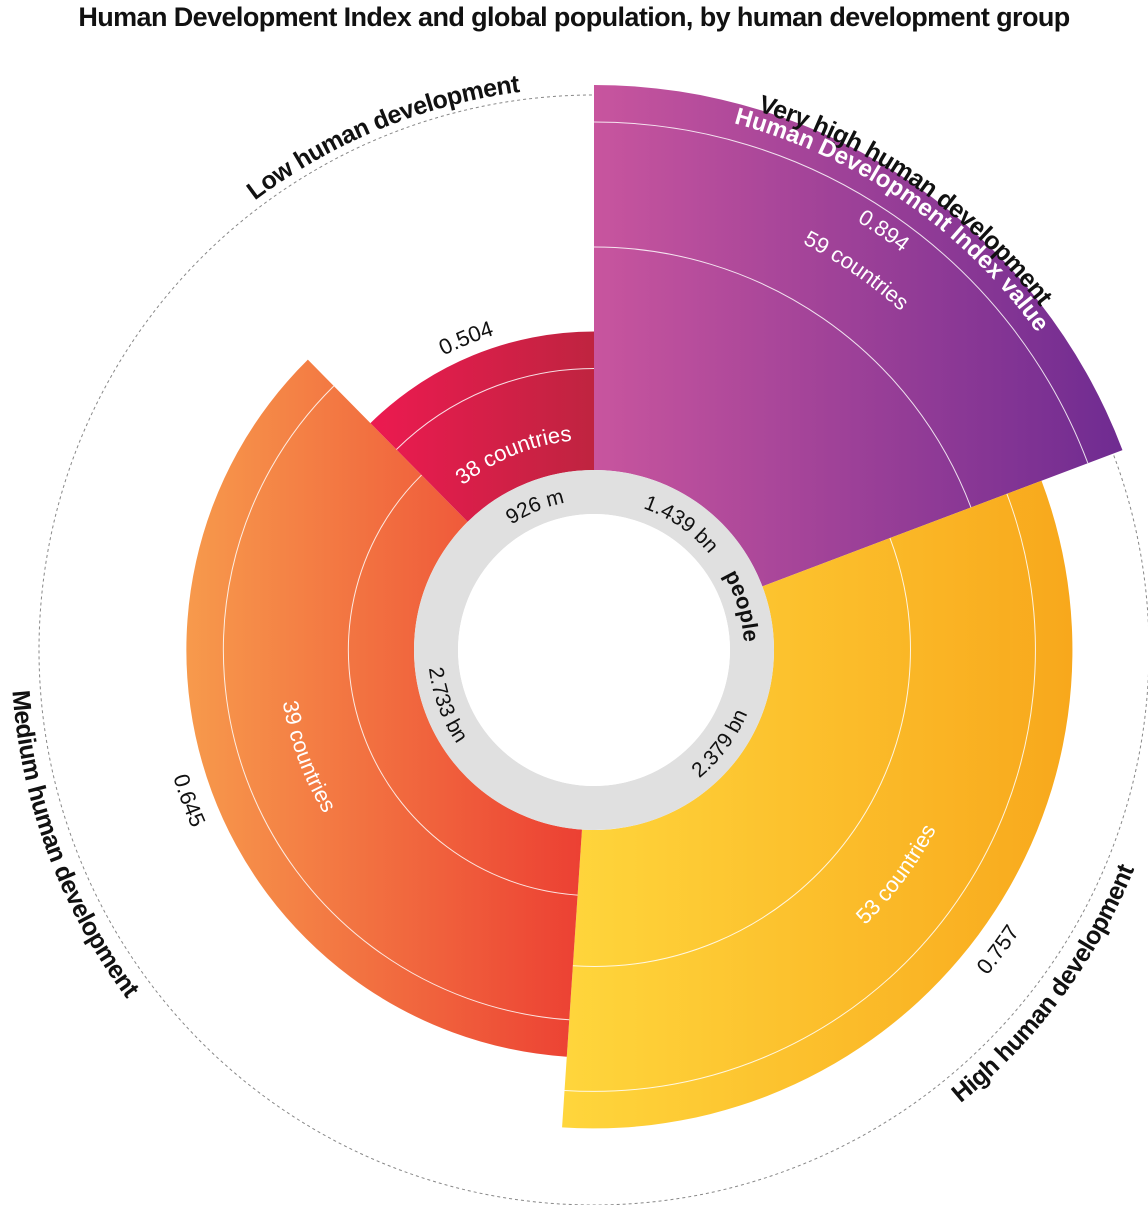 This screenshot has width=1148, height=1205. I want to click on population-ring-band, so click(594, 650).